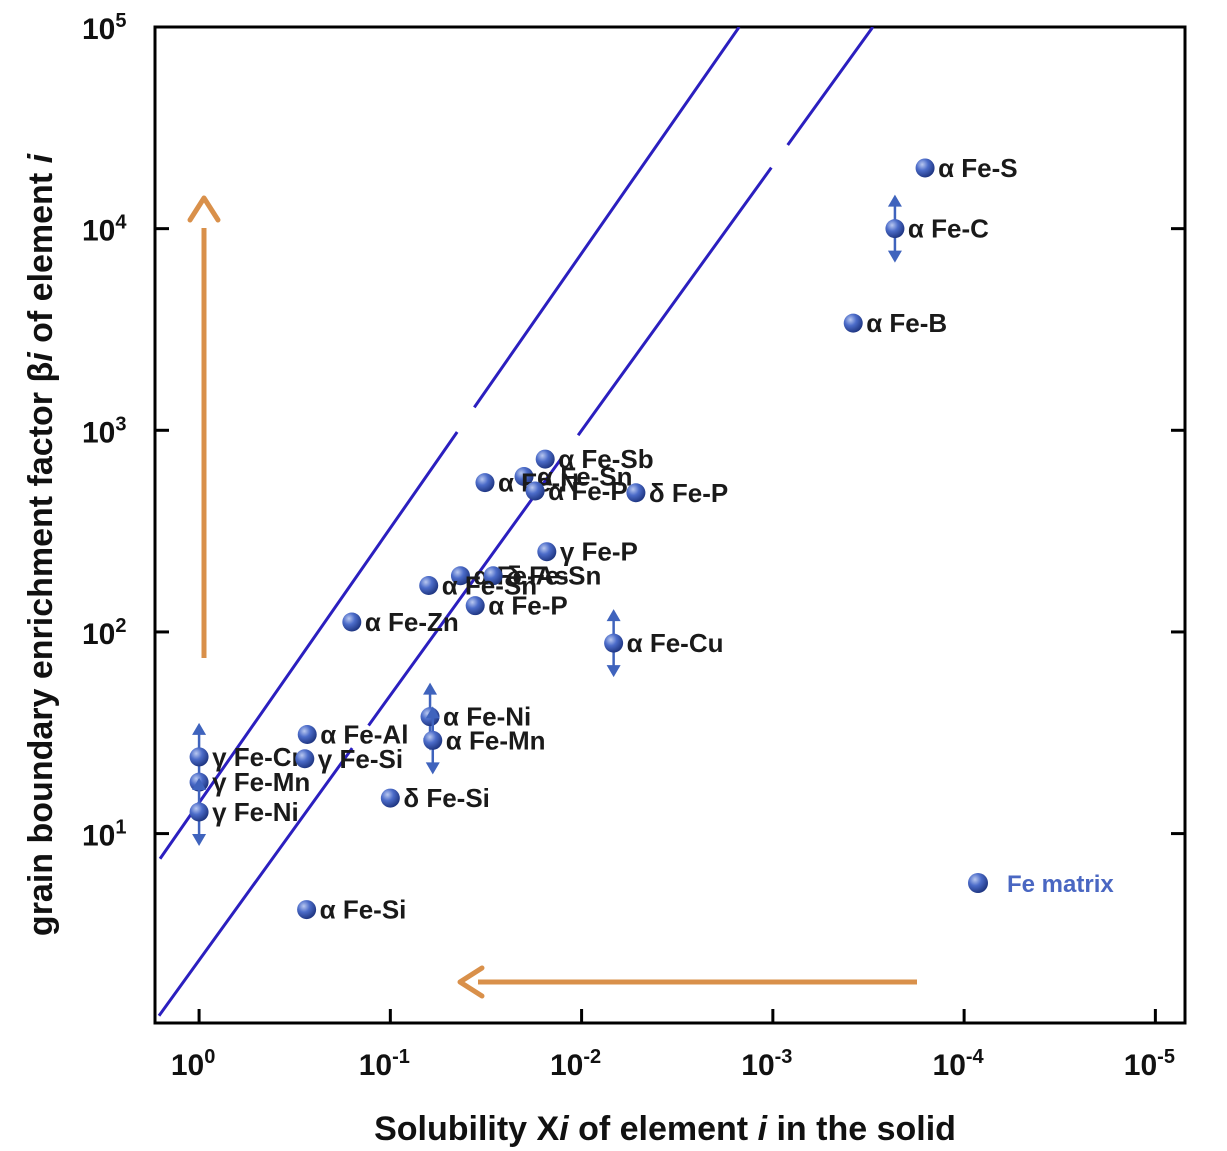 The height and width of the screenshot is (1151, 1227). I want to click on point-label: γ Fe-Ni, so click(255, 812).